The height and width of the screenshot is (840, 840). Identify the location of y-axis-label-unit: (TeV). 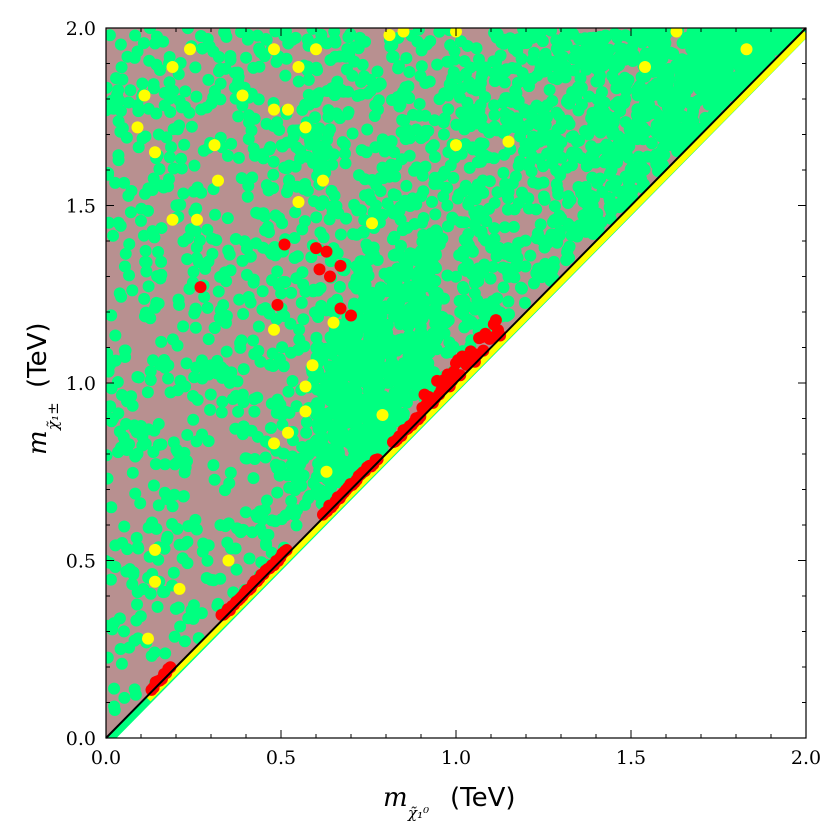
(38, 355).